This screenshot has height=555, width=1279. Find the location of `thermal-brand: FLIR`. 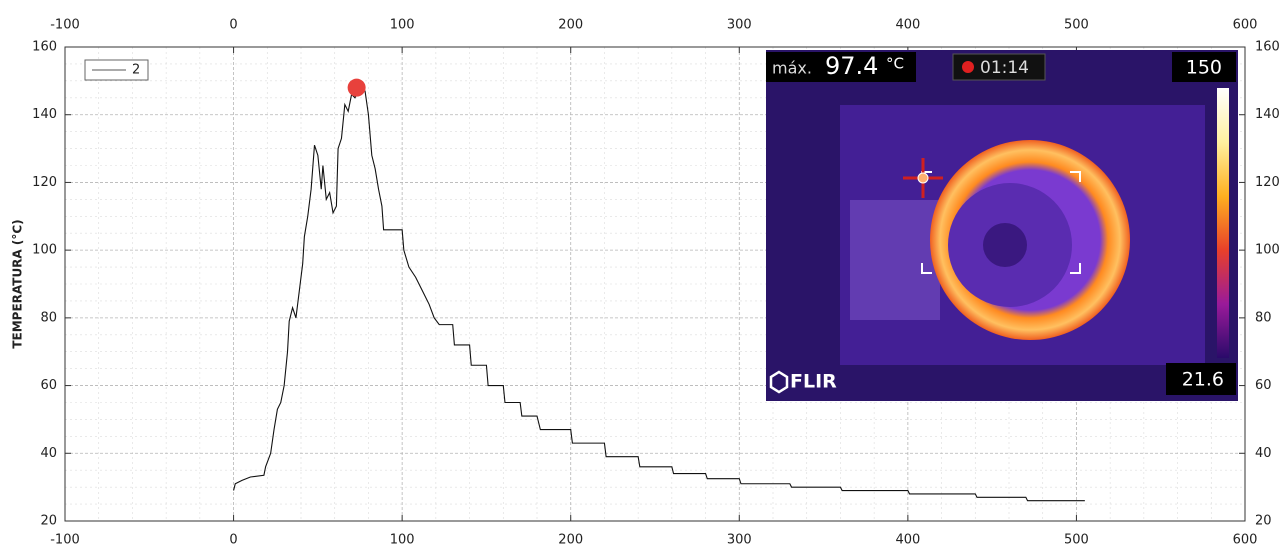

thermal-brand: FLIR is located at coordinates (813, 382).